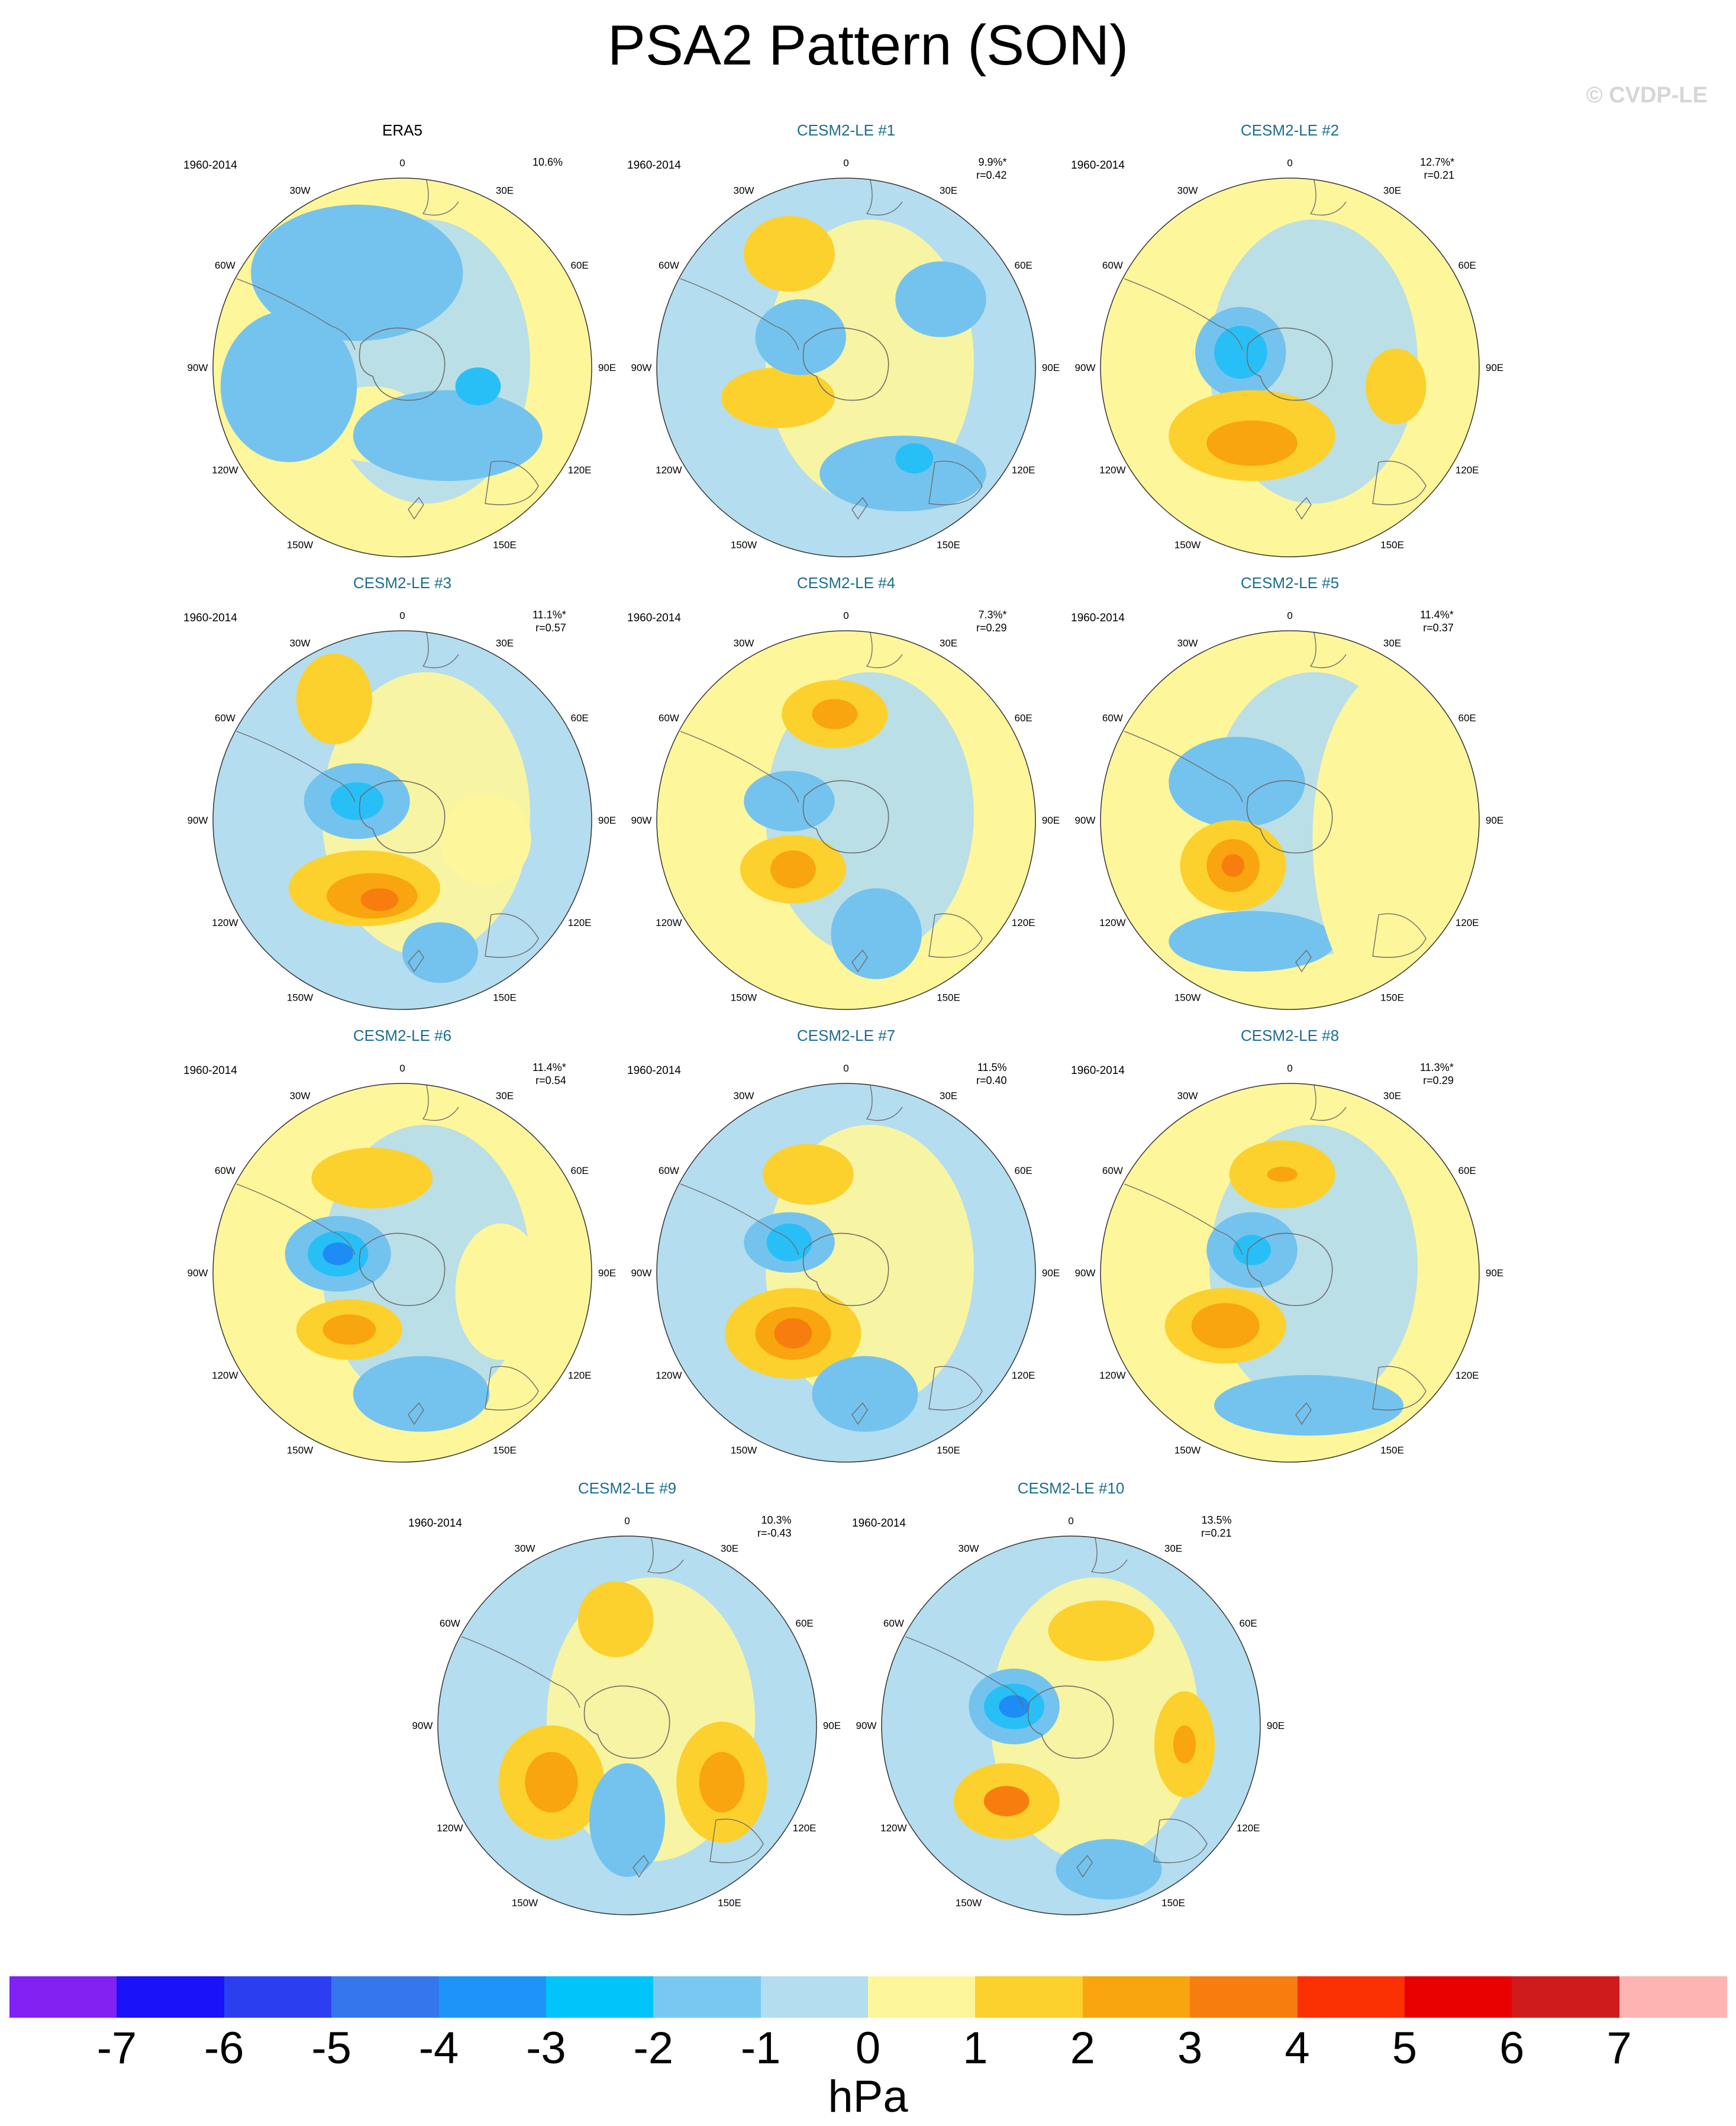  What do you see at coordinates (991, 628) in the screenshot?
I see `pattern-correlation: r=0.29` at bounding box center [991, 628].